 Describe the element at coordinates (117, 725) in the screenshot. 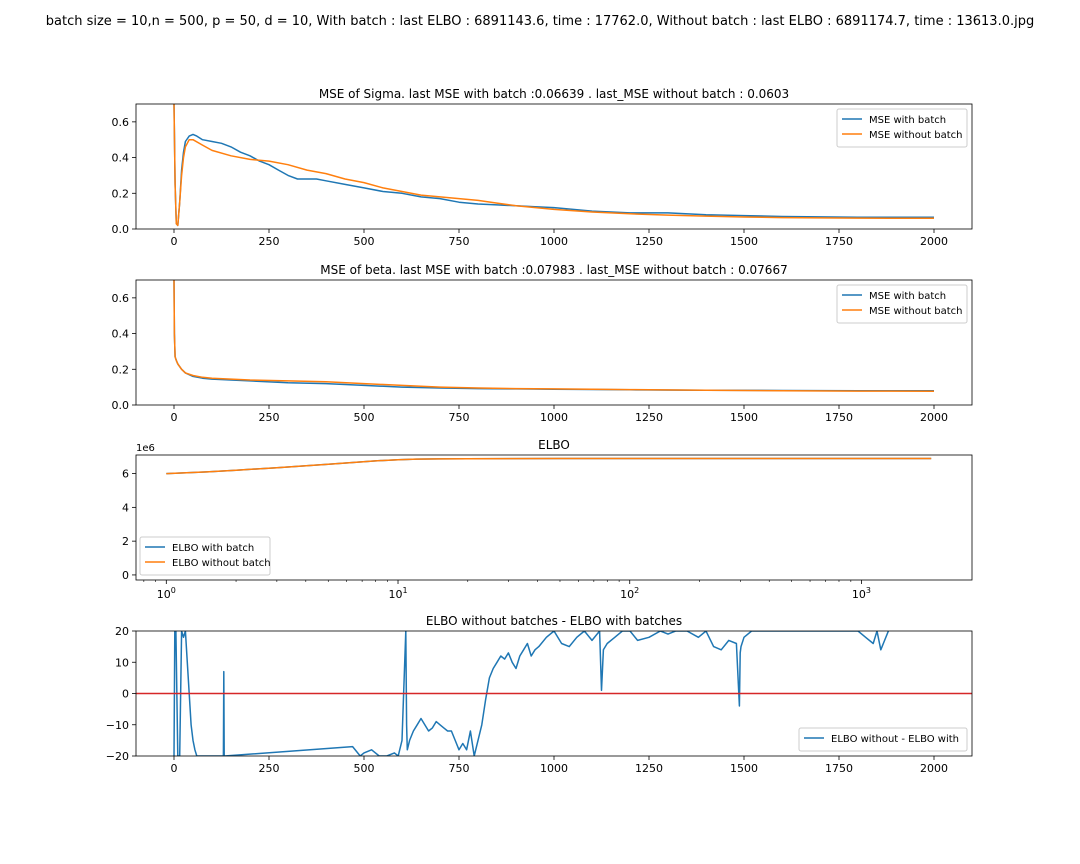

I see `y-tick-label: −10` at that location.